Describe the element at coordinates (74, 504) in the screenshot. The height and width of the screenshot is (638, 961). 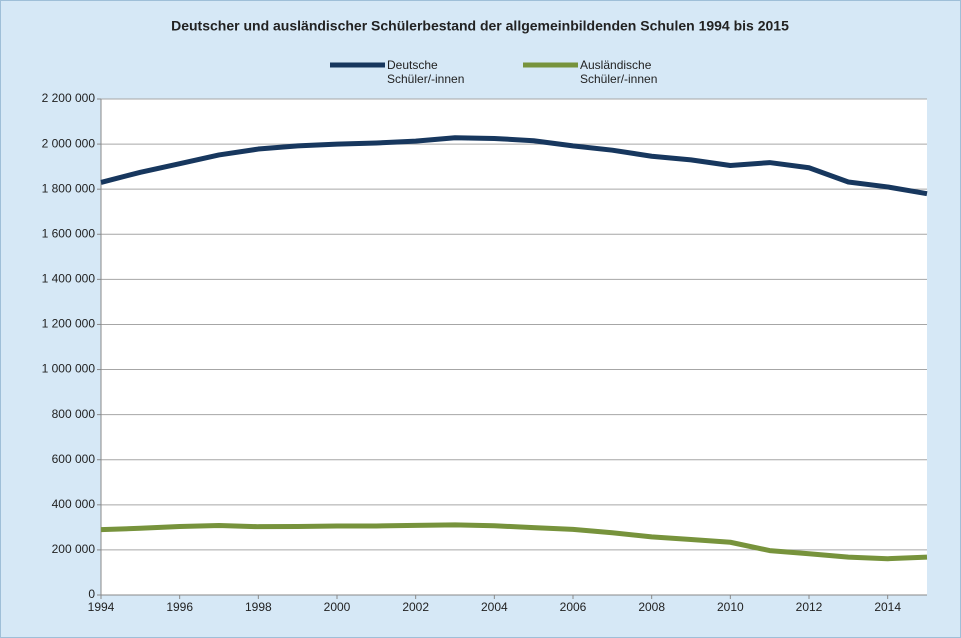
I see `y-tick-label: 400 000` at that location.